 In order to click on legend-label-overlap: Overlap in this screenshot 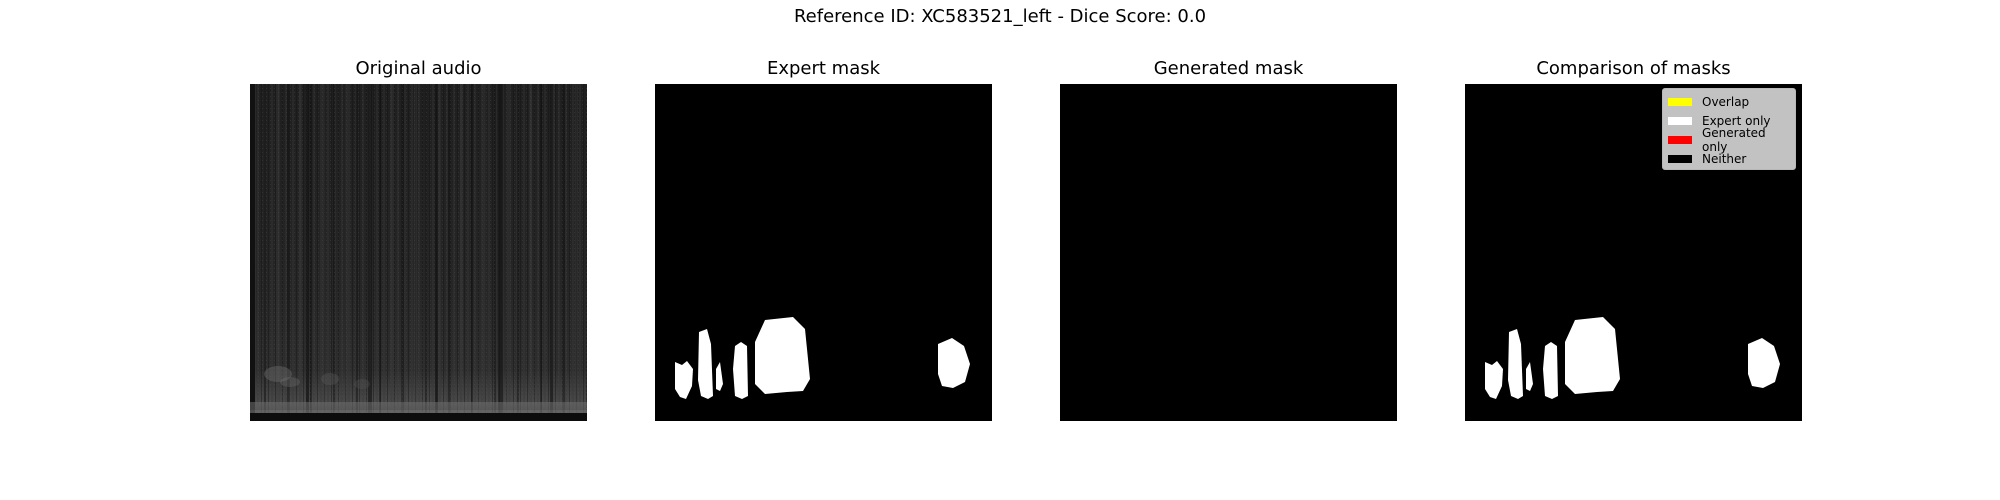, I will do `click(1726, 101)`.